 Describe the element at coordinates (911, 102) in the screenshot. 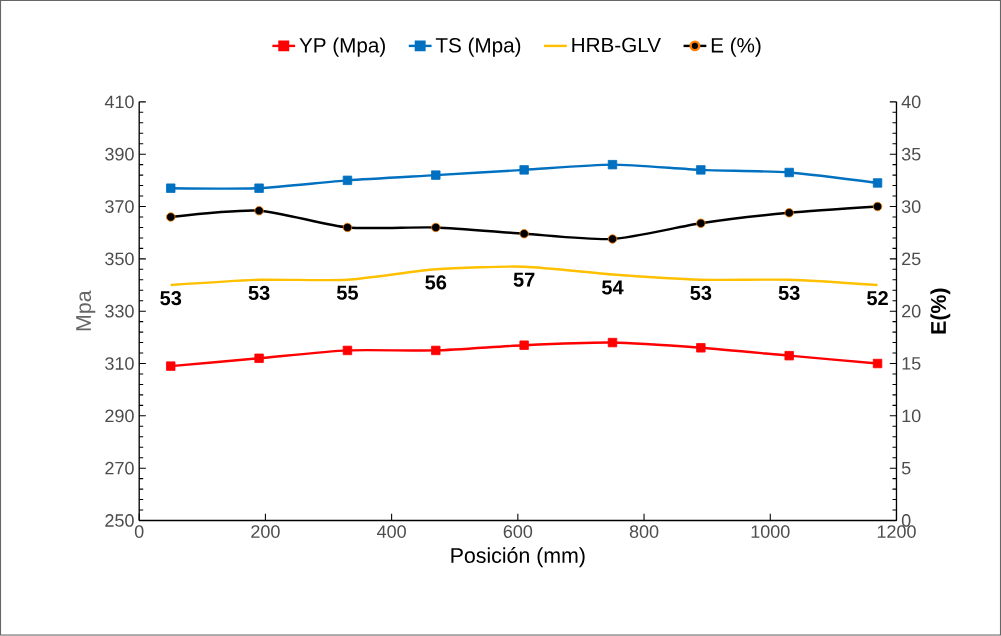

I see `y2-tick-label: 40` at that location.